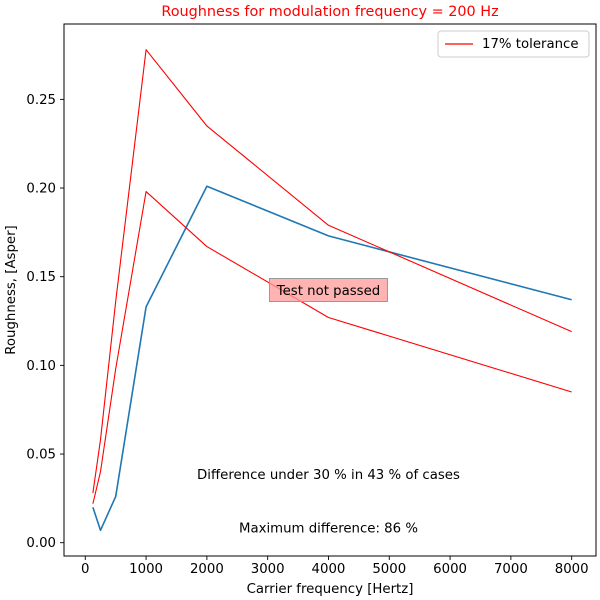 The width and height of the screenshot is (600, 600). Describe the element at coordinates (530, 44) in the screenshot. I see `legend-label: 17% tolerance` at that location.